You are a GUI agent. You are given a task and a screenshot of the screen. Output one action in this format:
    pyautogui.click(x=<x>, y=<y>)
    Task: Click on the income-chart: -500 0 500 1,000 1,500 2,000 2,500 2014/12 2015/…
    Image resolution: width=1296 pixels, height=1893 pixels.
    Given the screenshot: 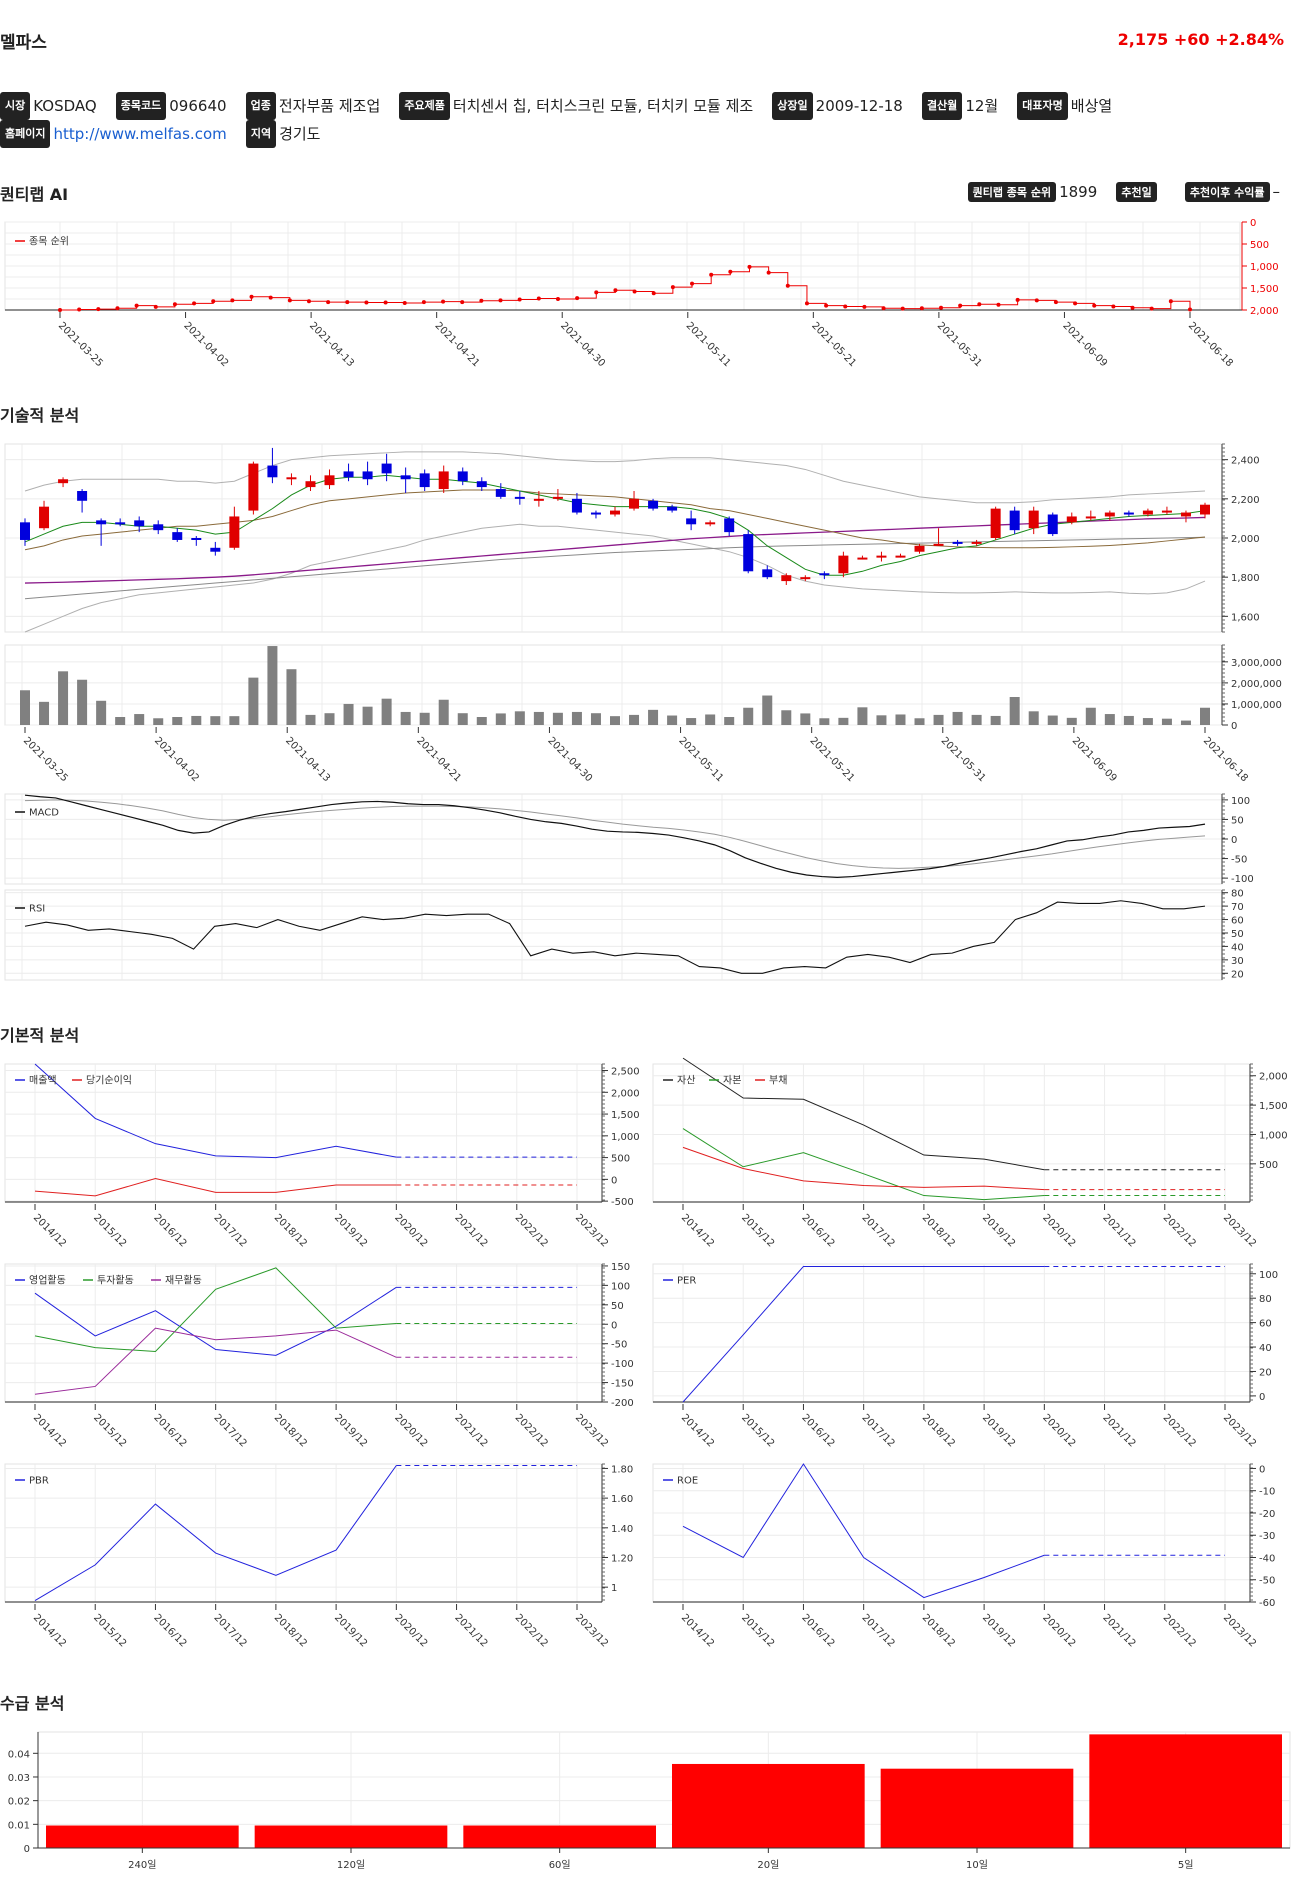 What is the action you would take?
    pyautogui.click(x=322, y=1156)
    